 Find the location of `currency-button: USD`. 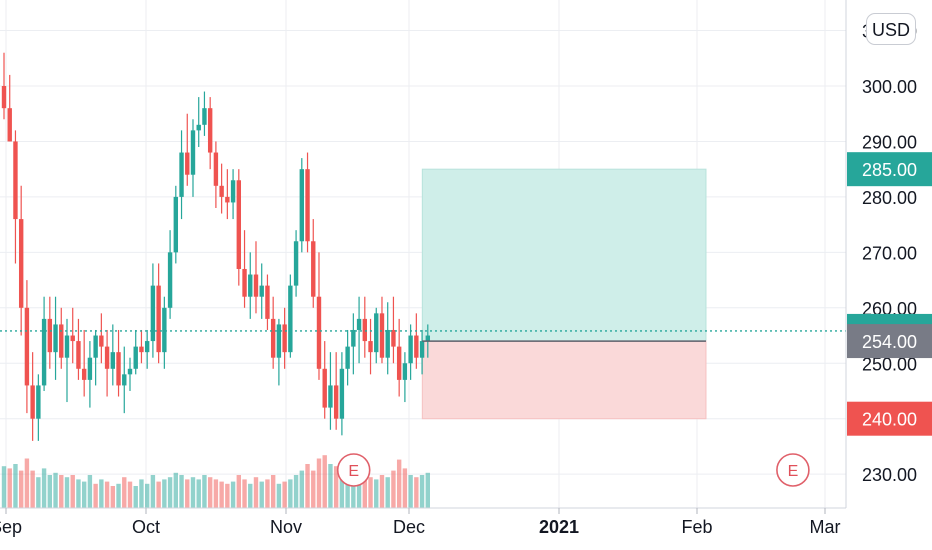

currency-button: USD is located at coordinates (891, 29).